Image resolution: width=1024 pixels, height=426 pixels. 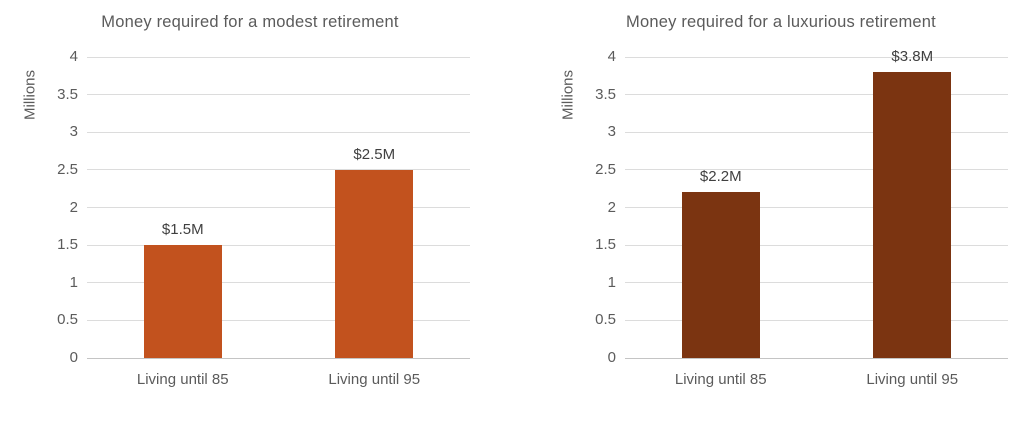 What do you see at coordinates (374, 154) in the screenshot?
I see `bar-value-label: $2.5M` at bounding box center [374, 154].